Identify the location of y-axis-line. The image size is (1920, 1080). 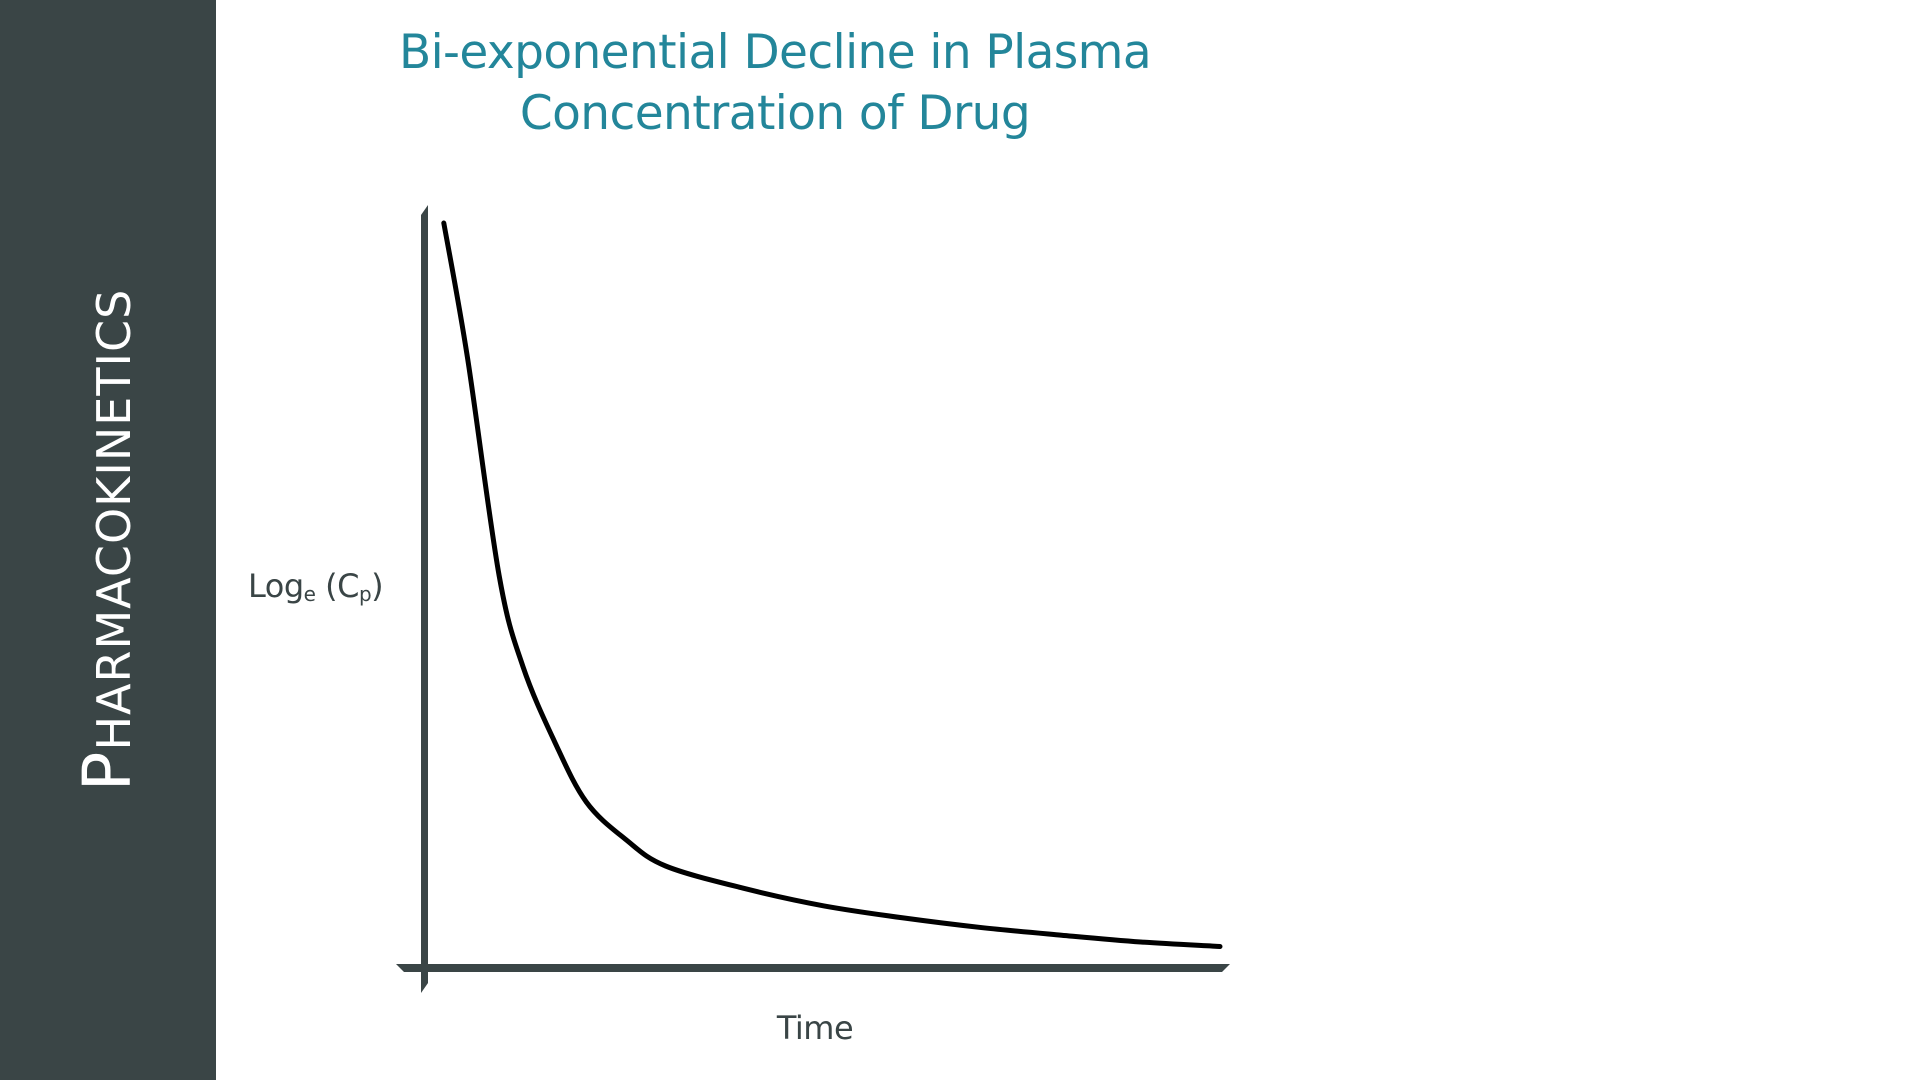
(424, 599).